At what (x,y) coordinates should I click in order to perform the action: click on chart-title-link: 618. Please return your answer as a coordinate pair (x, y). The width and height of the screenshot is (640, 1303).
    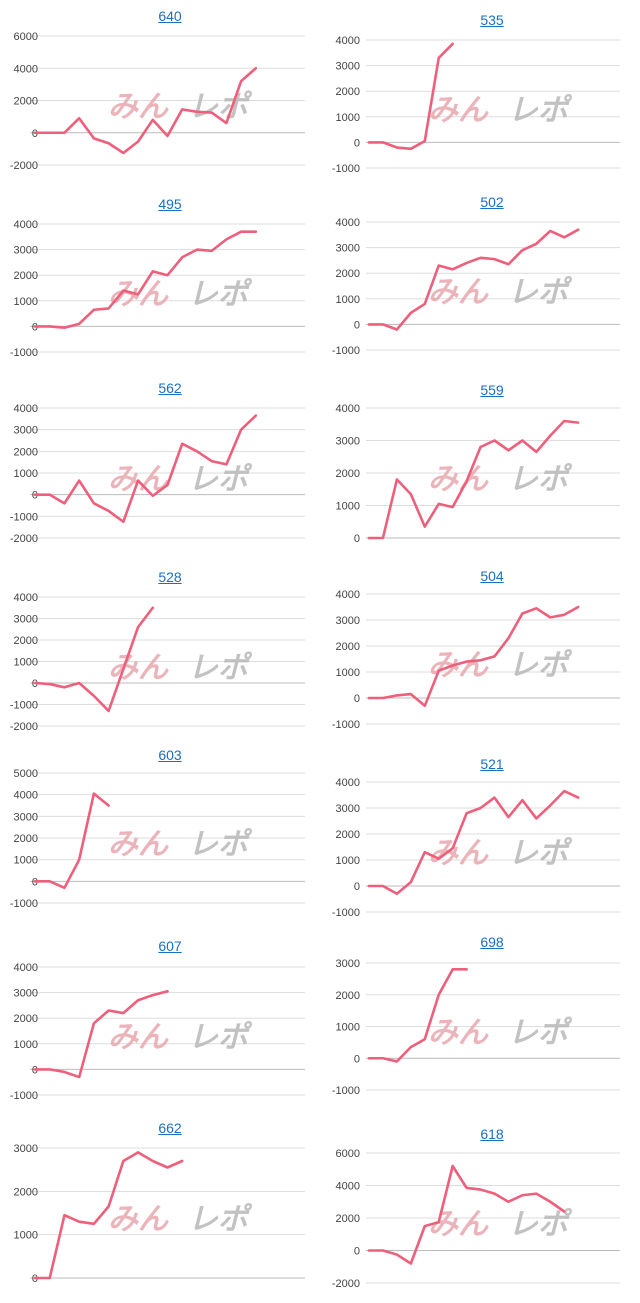
    Looking at the image, I should click on (492, 1134).